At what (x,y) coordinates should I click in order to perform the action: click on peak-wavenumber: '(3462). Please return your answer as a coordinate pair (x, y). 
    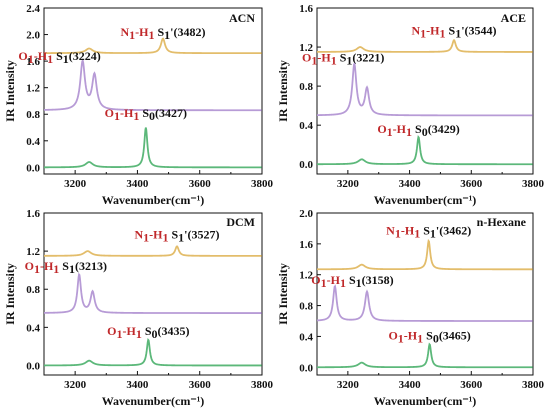
    Looking at the image, I should click on (453, 231).